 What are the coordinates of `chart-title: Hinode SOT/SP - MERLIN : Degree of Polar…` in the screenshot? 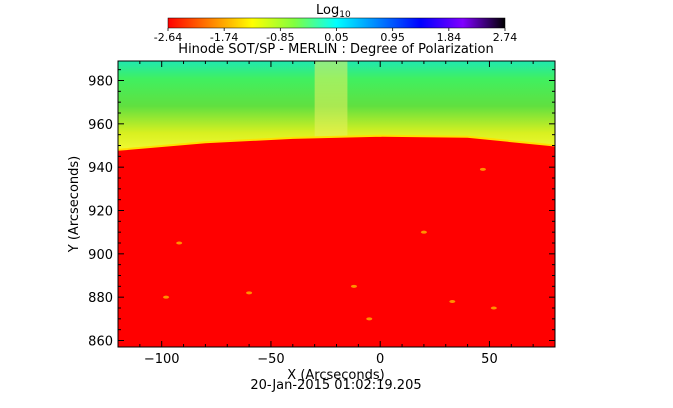 It's located at (335, 49).